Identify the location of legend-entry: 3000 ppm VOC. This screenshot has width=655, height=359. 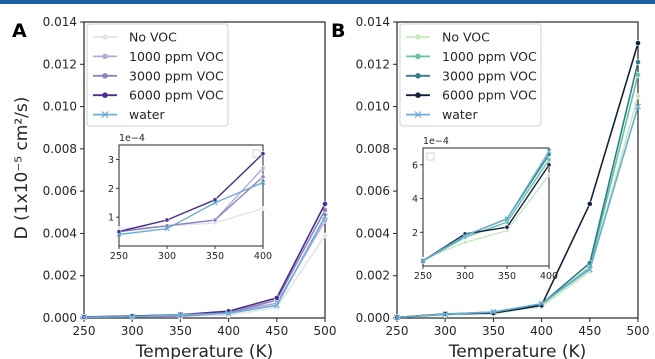
(489, 75).